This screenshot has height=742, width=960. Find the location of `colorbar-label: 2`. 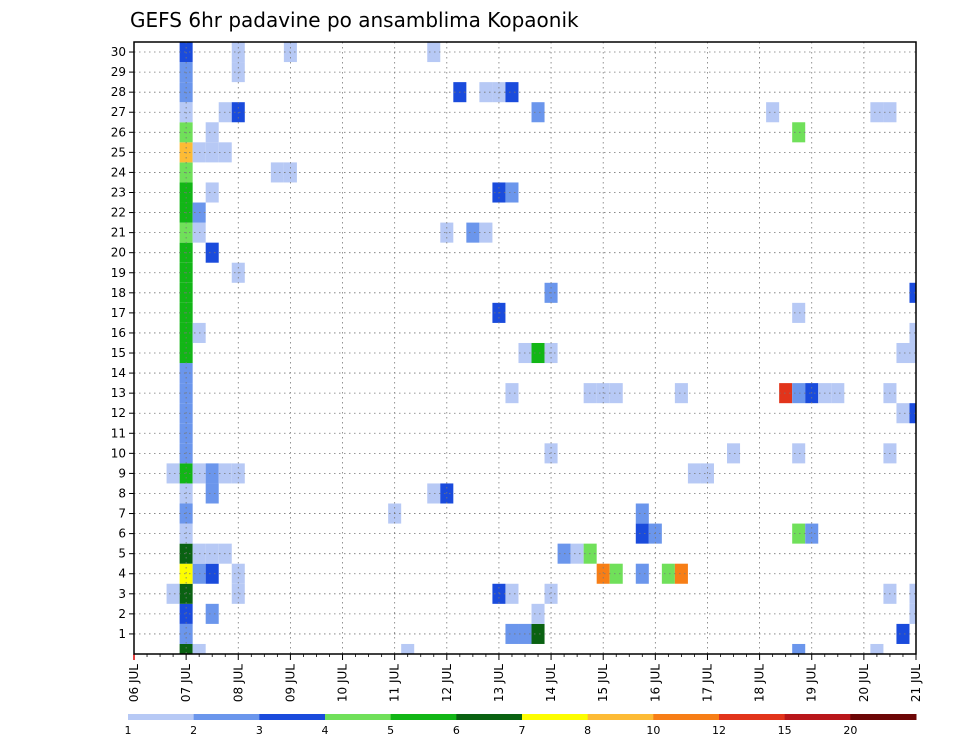

colorbar-label: 2 is located at coordinates (193, 730).